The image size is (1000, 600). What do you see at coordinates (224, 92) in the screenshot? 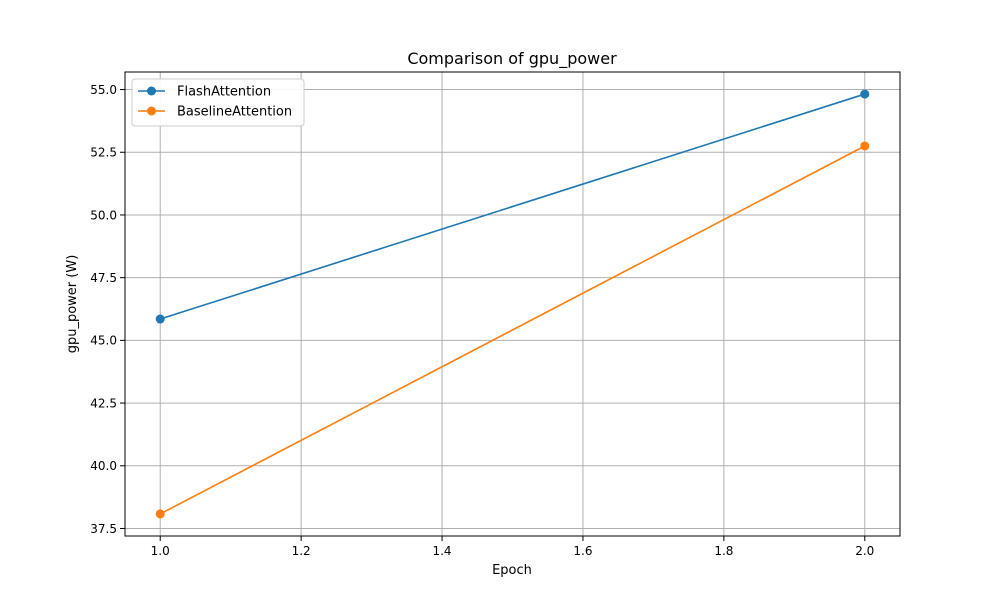
I see `legend-label-flashattention: FlashAttention` at bounding box center [224, 92].